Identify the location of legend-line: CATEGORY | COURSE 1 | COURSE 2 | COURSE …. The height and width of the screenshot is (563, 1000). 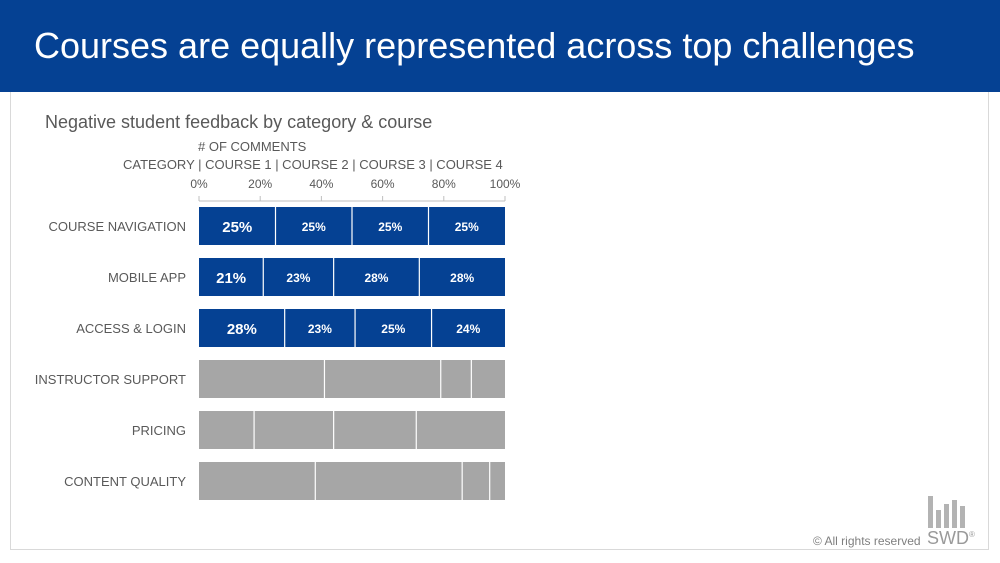
(313, 164).